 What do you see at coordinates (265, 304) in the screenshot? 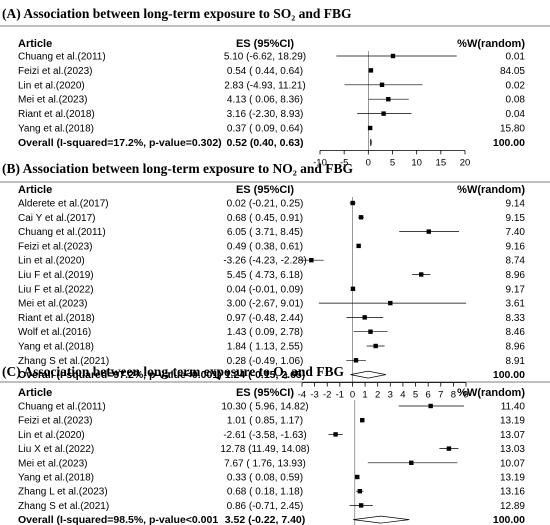
I see `study-es-text: 3.00 (-2.67, 9.01)` at bounding box center [265, 304].